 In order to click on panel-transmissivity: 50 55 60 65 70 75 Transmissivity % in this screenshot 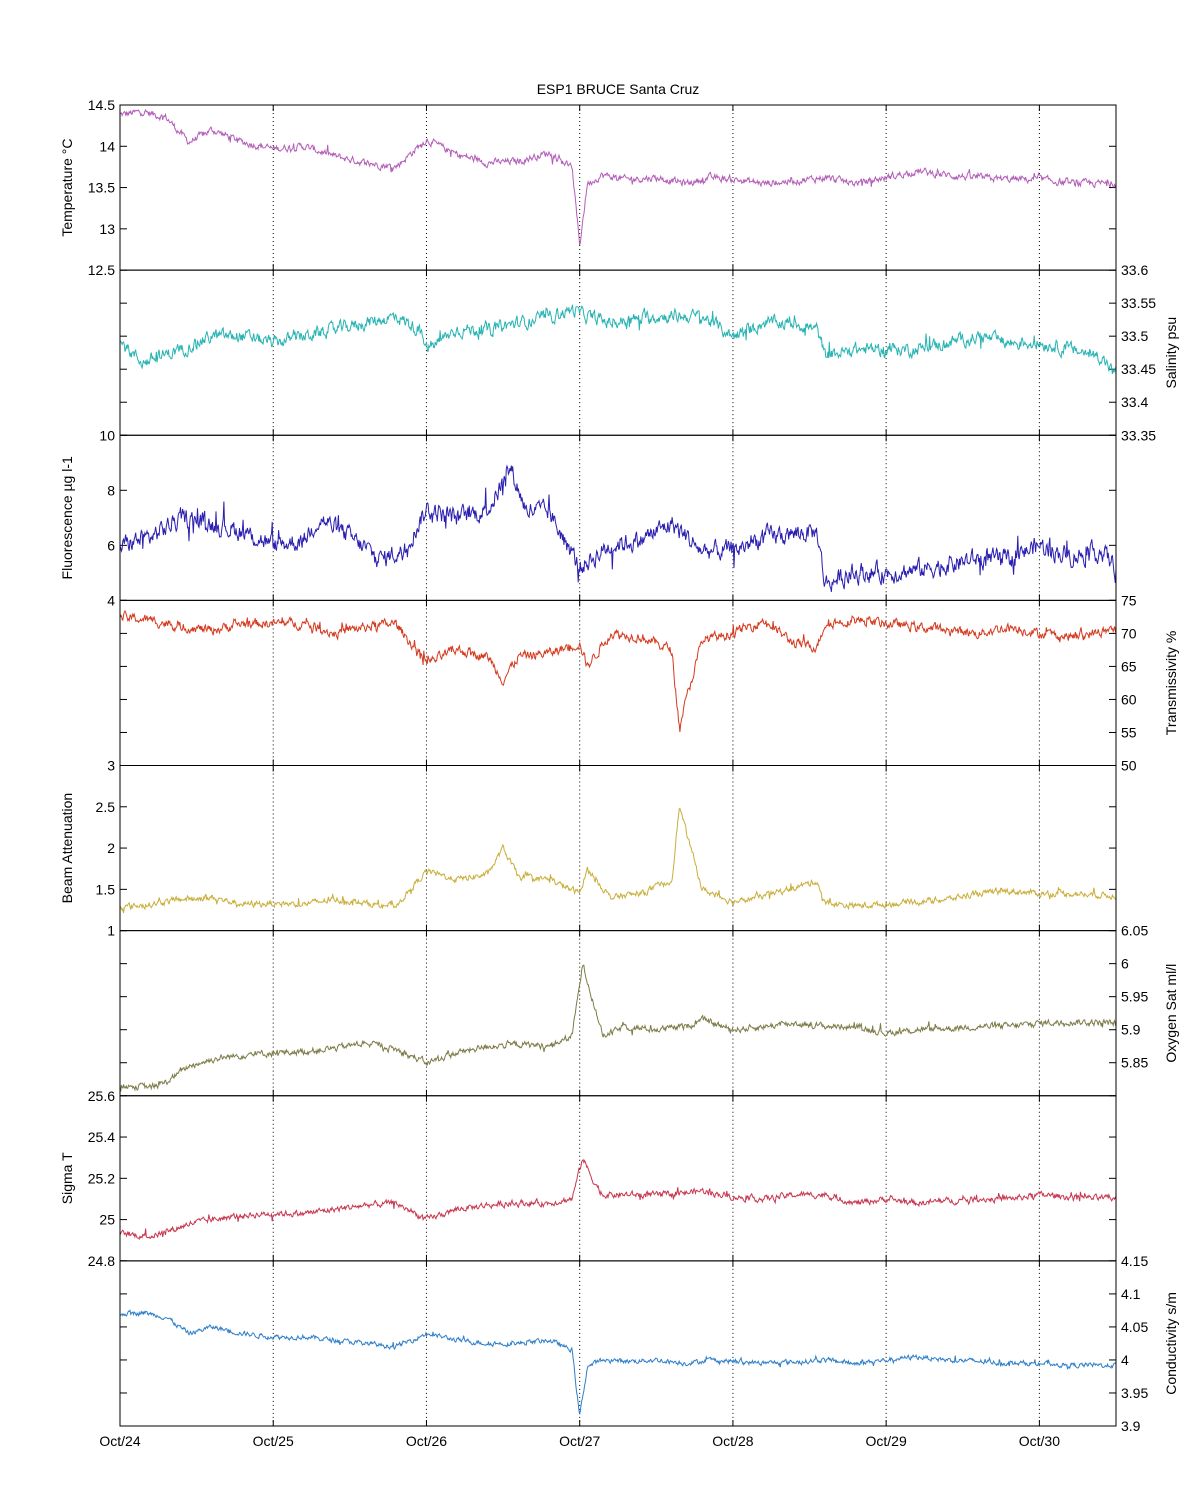, I will do `click(649, 683)`.